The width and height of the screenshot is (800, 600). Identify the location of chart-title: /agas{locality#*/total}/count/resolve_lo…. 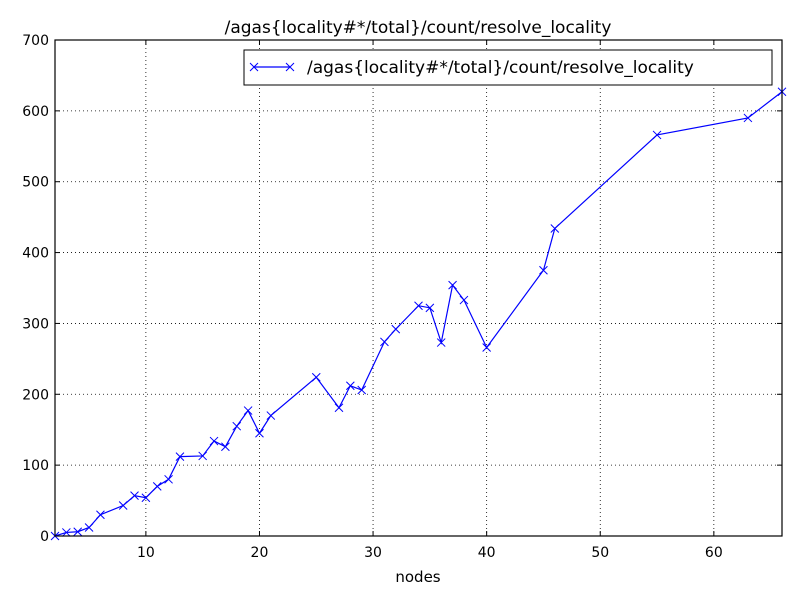
(418, 28).